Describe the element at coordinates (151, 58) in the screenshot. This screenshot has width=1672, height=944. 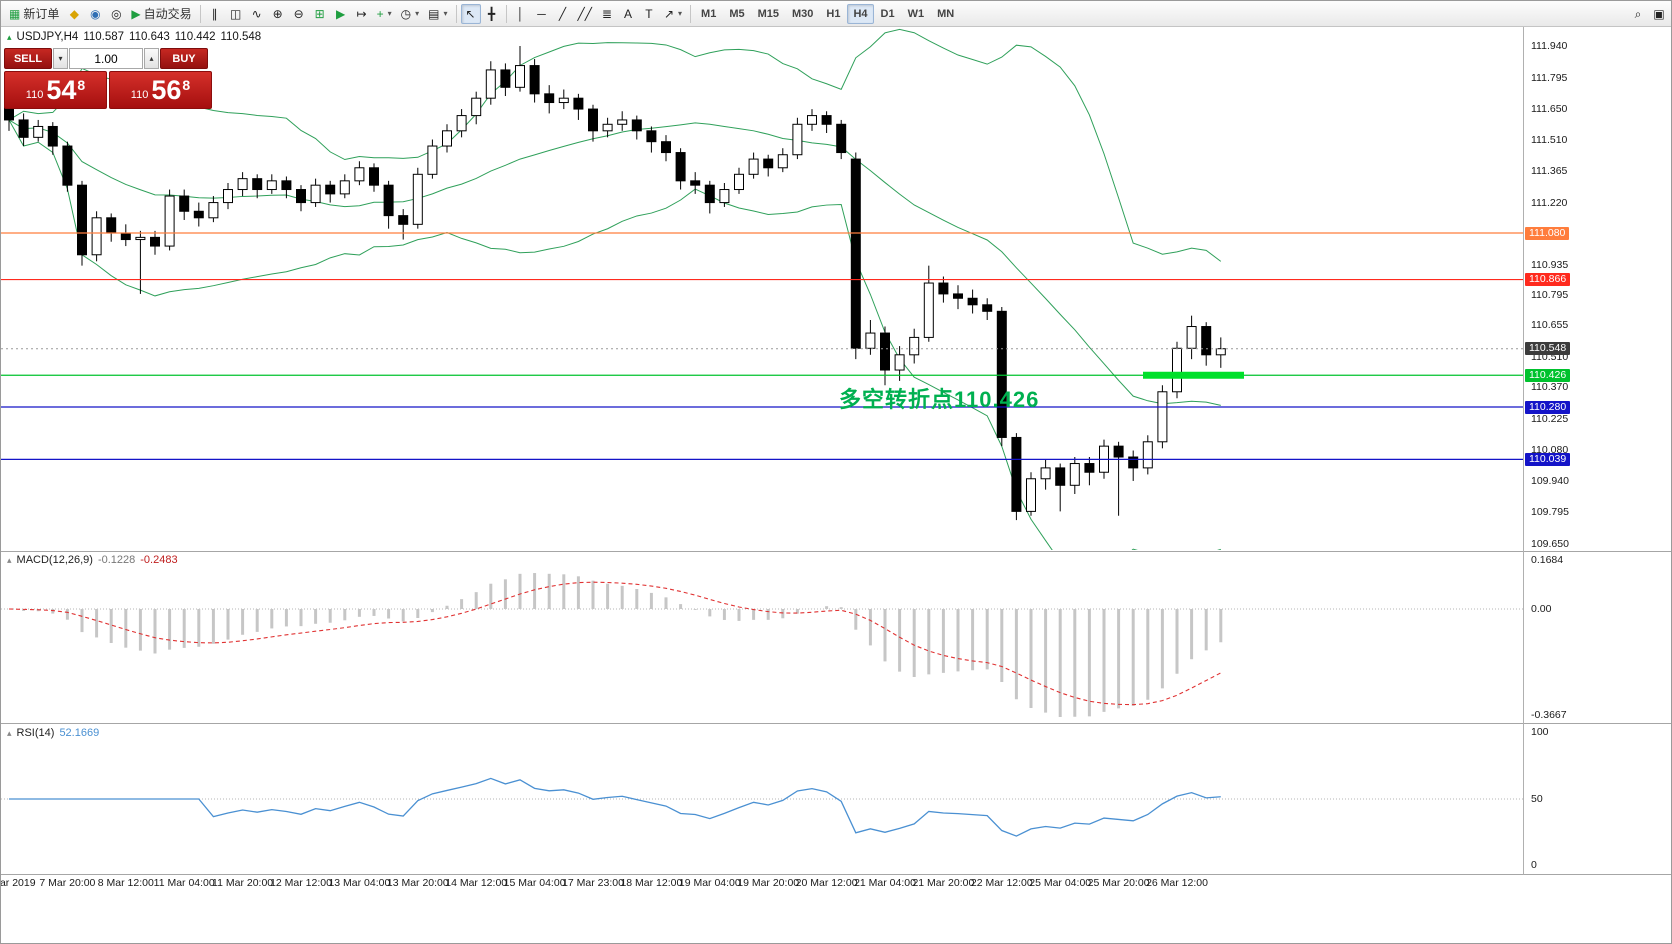
I see `volume-increase-button: ▴` at that location.